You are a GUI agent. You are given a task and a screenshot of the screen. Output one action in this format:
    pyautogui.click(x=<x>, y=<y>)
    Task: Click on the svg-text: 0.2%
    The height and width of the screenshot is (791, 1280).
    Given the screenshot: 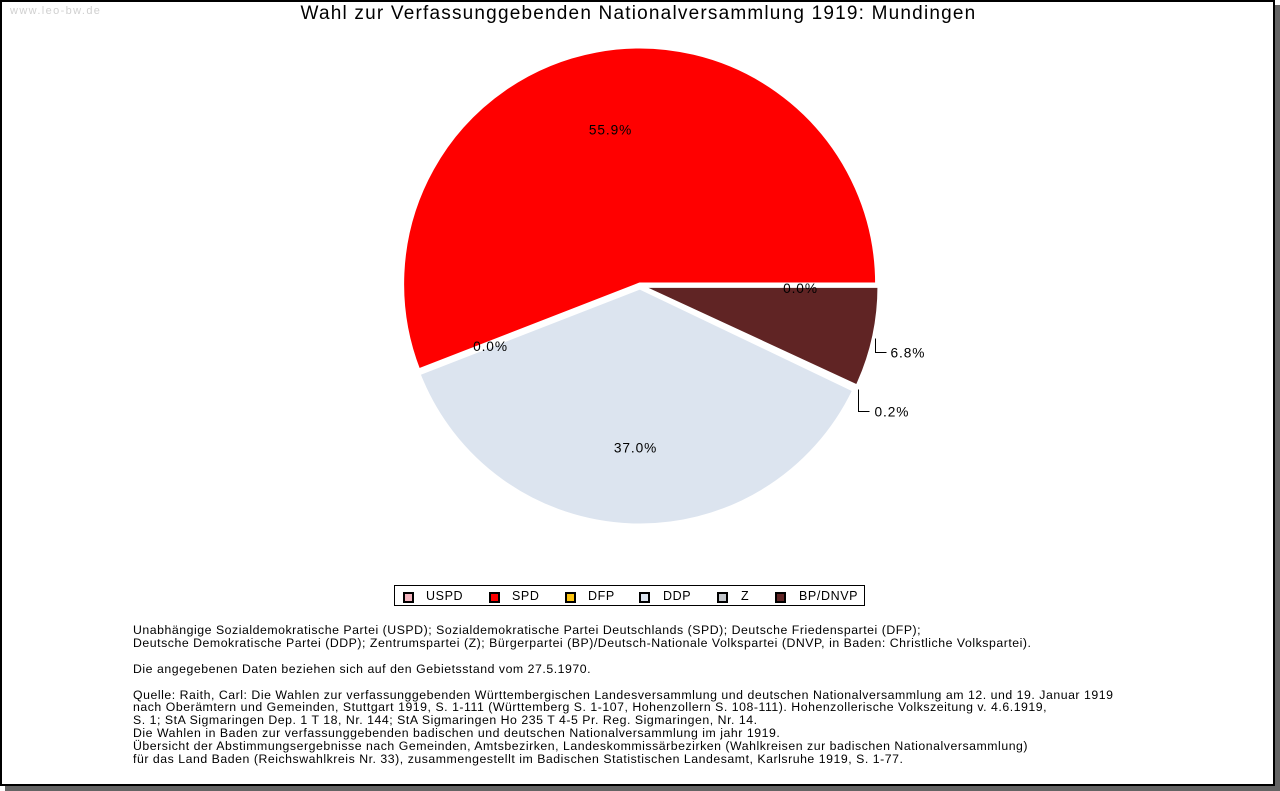 What is the action you would take?
    pyautogui.click(x=892, y=411)
    